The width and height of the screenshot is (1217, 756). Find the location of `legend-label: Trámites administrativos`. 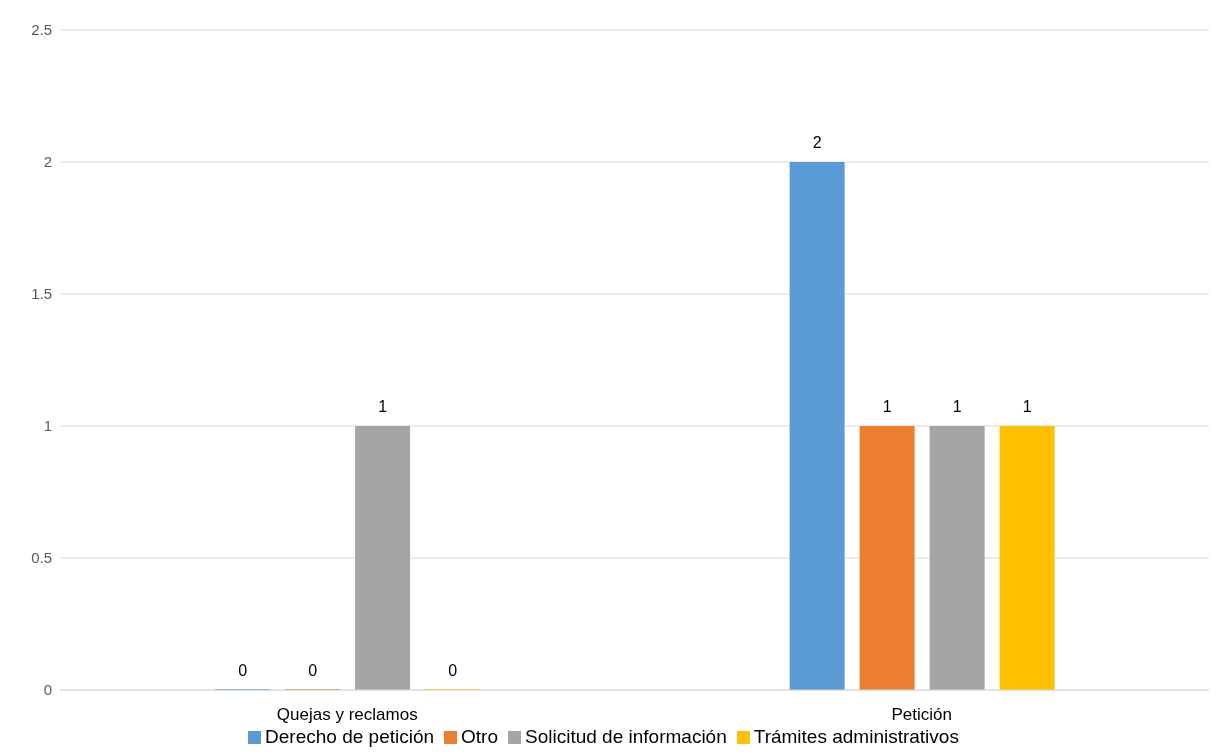

legend-label: Trámites administrativos is located at coordinates (856, 736).